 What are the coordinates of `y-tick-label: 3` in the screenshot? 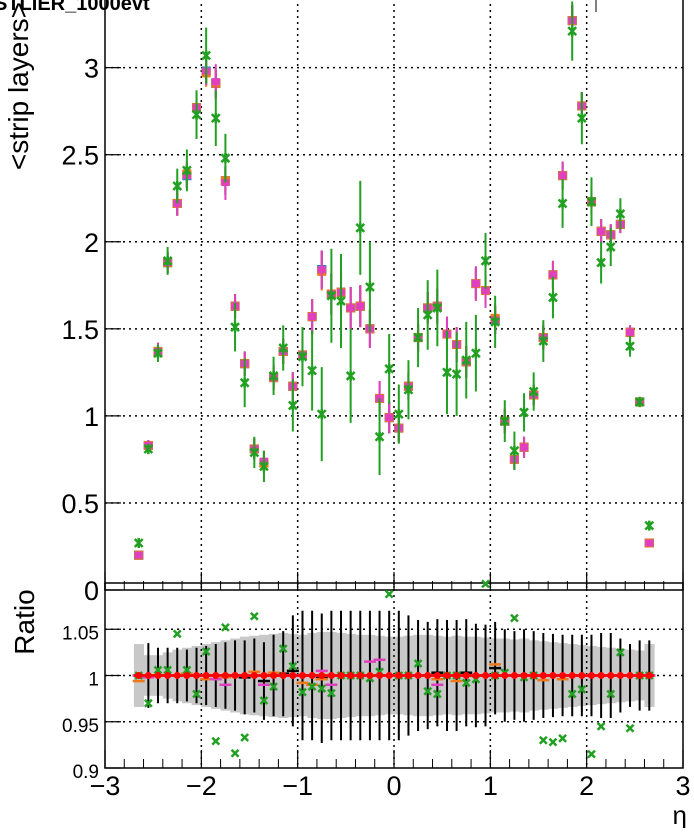 It's located at (91, 69).